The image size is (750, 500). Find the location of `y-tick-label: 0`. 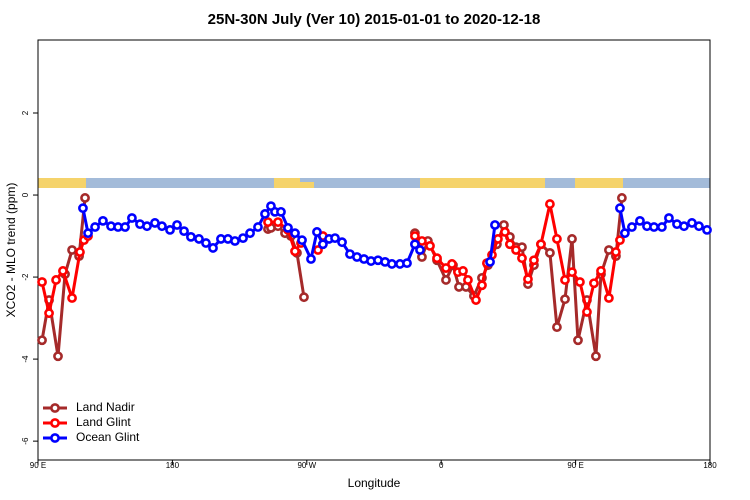

y-tick-label: 0 is located at coordinates (25, 194).